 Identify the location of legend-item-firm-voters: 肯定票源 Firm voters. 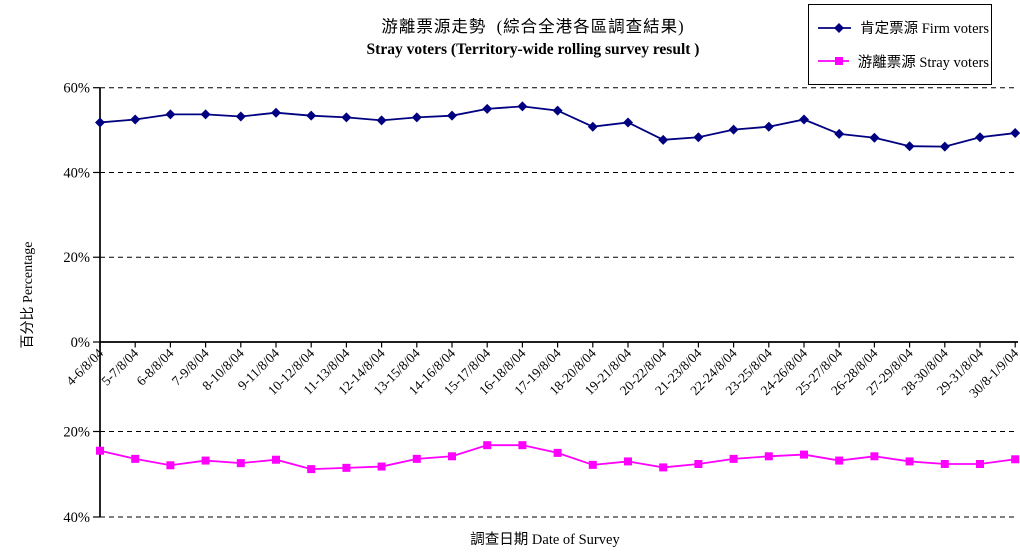
(903, 27).